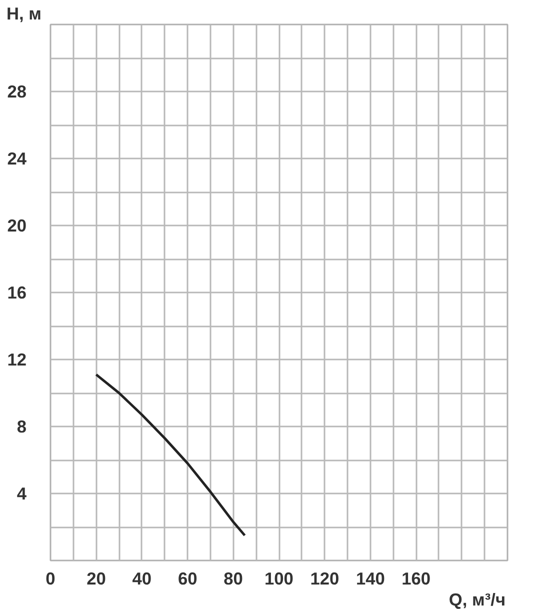 The width and height of the screenshot is (535, 609). Describe the element at coordinates (17, 360) in the screenshot. I see `y-tick-label: 12` at that location.